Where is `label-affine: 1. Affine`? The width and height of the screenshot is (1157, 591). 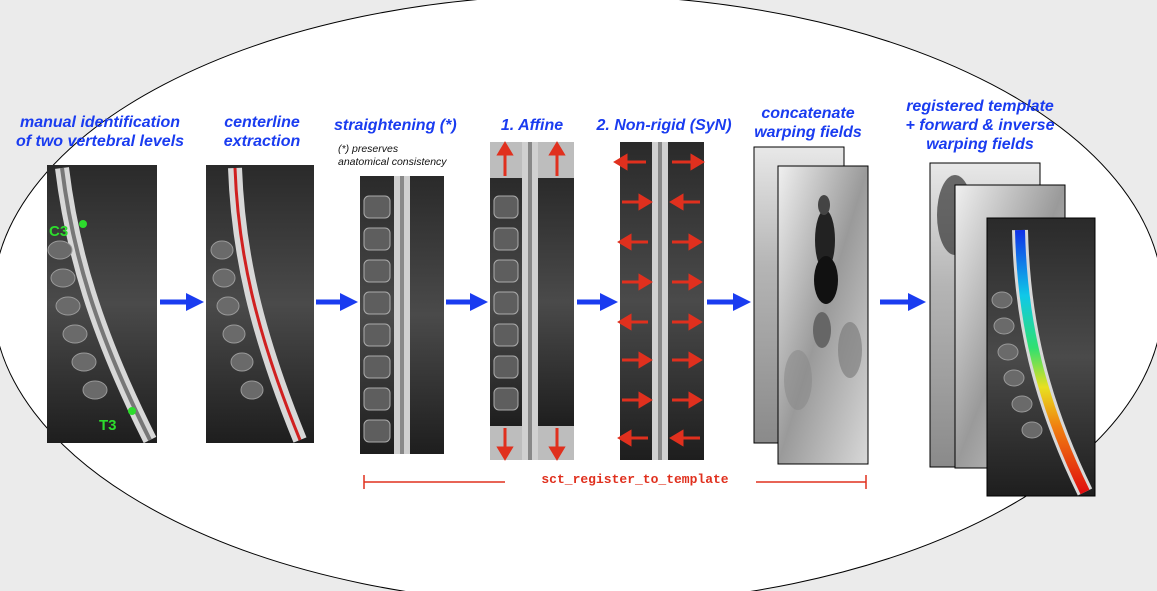 label-affine: 1. Affine is located at coordinates (532, 125).